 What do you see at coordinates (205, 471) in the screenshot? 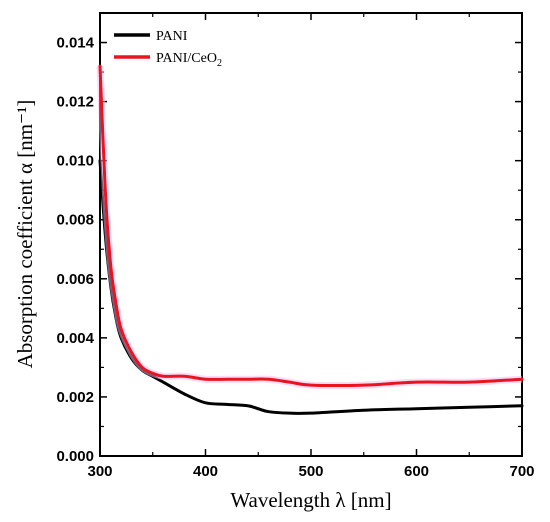
I see `x-tick-label: 400` at bounding box center [205, 471].